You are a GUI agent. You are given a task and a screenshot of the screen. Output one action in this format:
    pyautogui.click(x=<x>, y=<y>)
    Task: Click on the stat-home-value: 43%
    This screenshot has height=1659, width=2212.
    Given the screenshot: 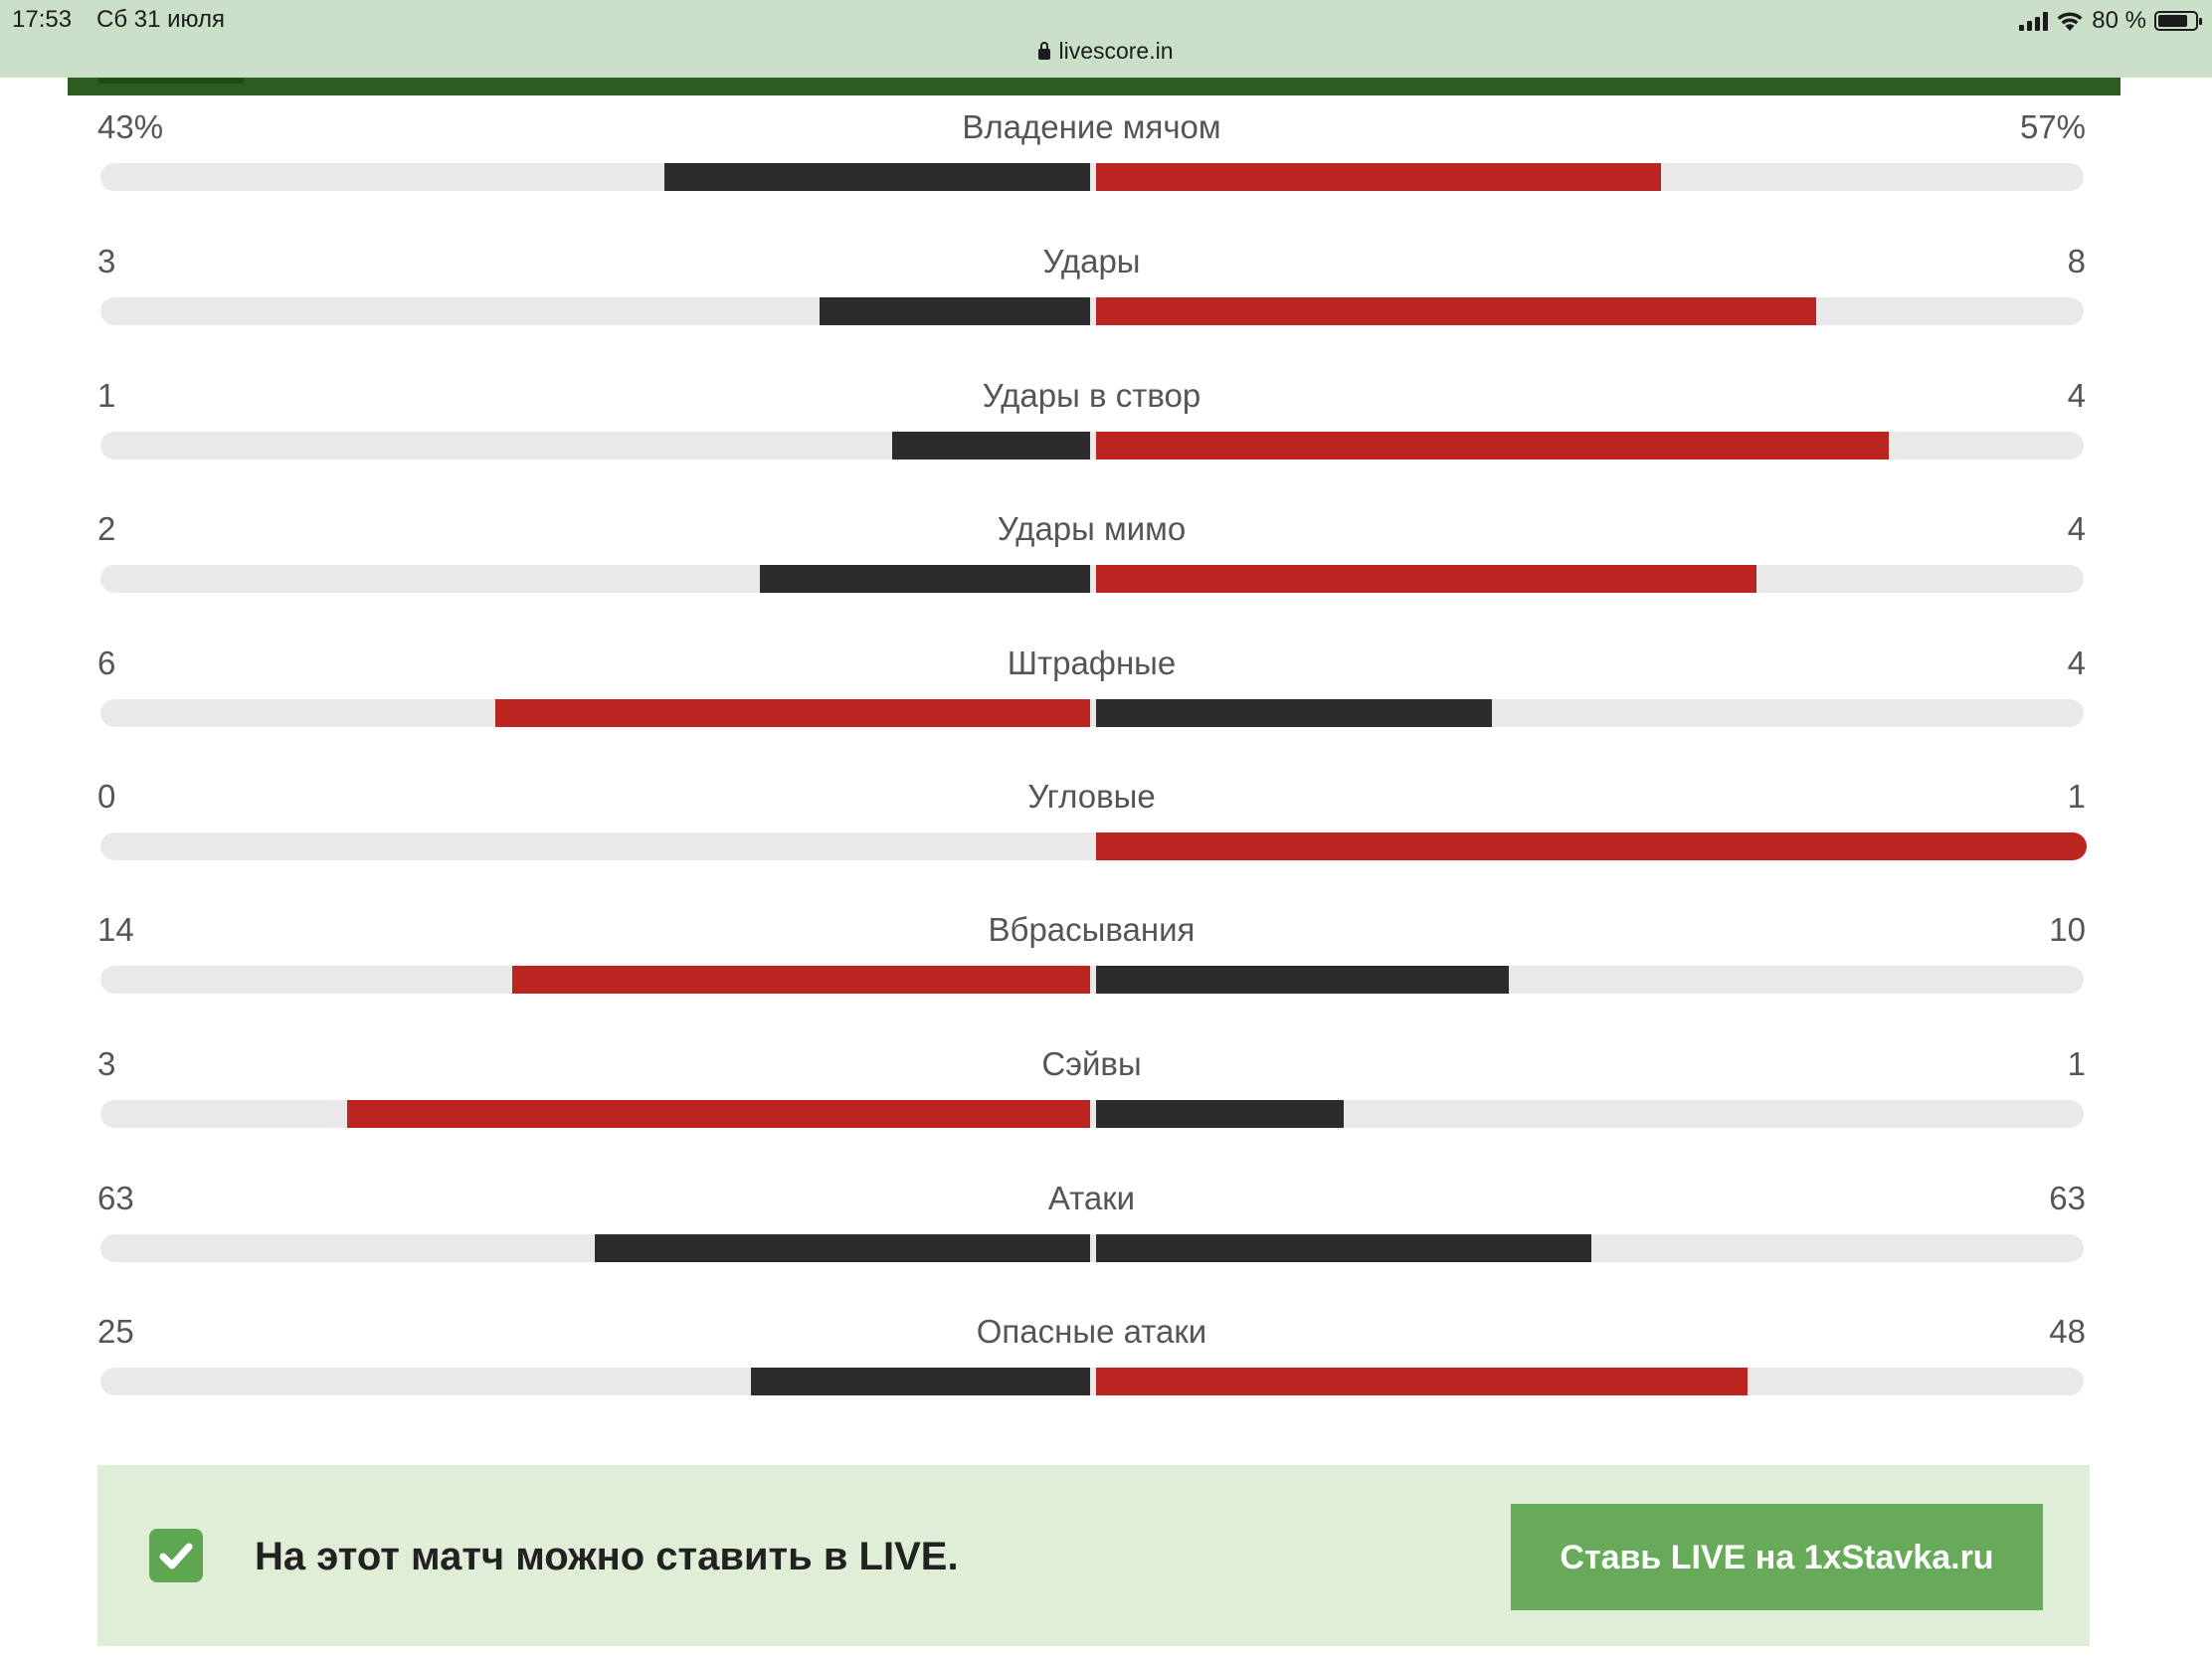 What is the action you would take?
    pyautogui.click(x=130, y=126)
    